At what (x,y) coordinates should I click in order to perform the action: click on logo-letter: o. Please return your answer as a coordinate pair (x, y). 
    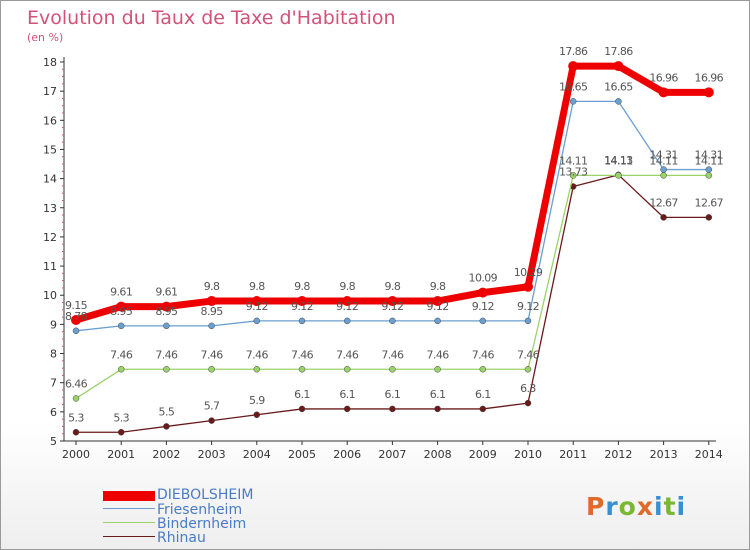
    Looking at the image, I should click on (627, 506).